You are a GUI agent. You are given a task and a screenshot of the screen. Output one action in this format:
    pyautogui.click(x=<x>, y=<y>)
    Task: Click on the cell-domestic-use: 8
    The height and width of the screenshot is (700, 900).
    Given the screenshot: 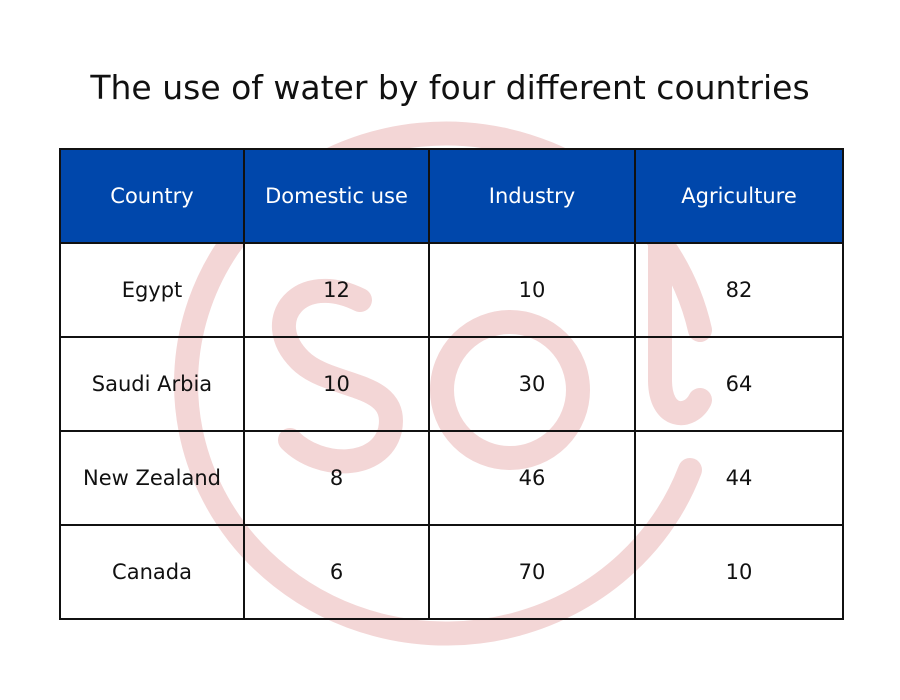 What is the action you would take?
    pyautogui.click(x=336, y=478)
    